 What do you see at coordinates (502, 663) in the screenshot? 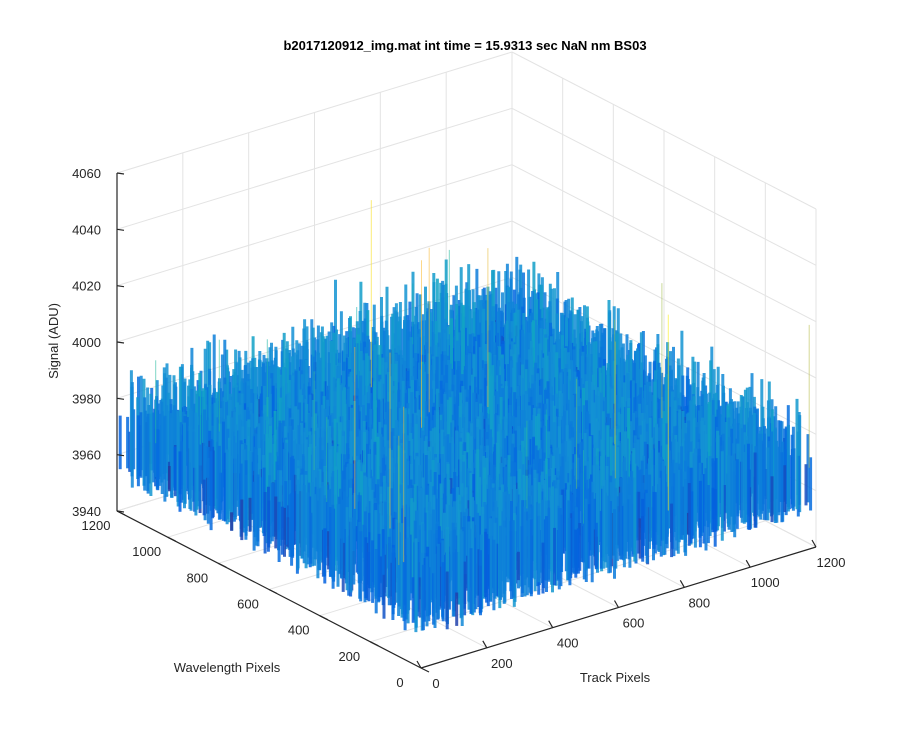
I see `x-tick-label: 200` at bounding box center [502, 663].